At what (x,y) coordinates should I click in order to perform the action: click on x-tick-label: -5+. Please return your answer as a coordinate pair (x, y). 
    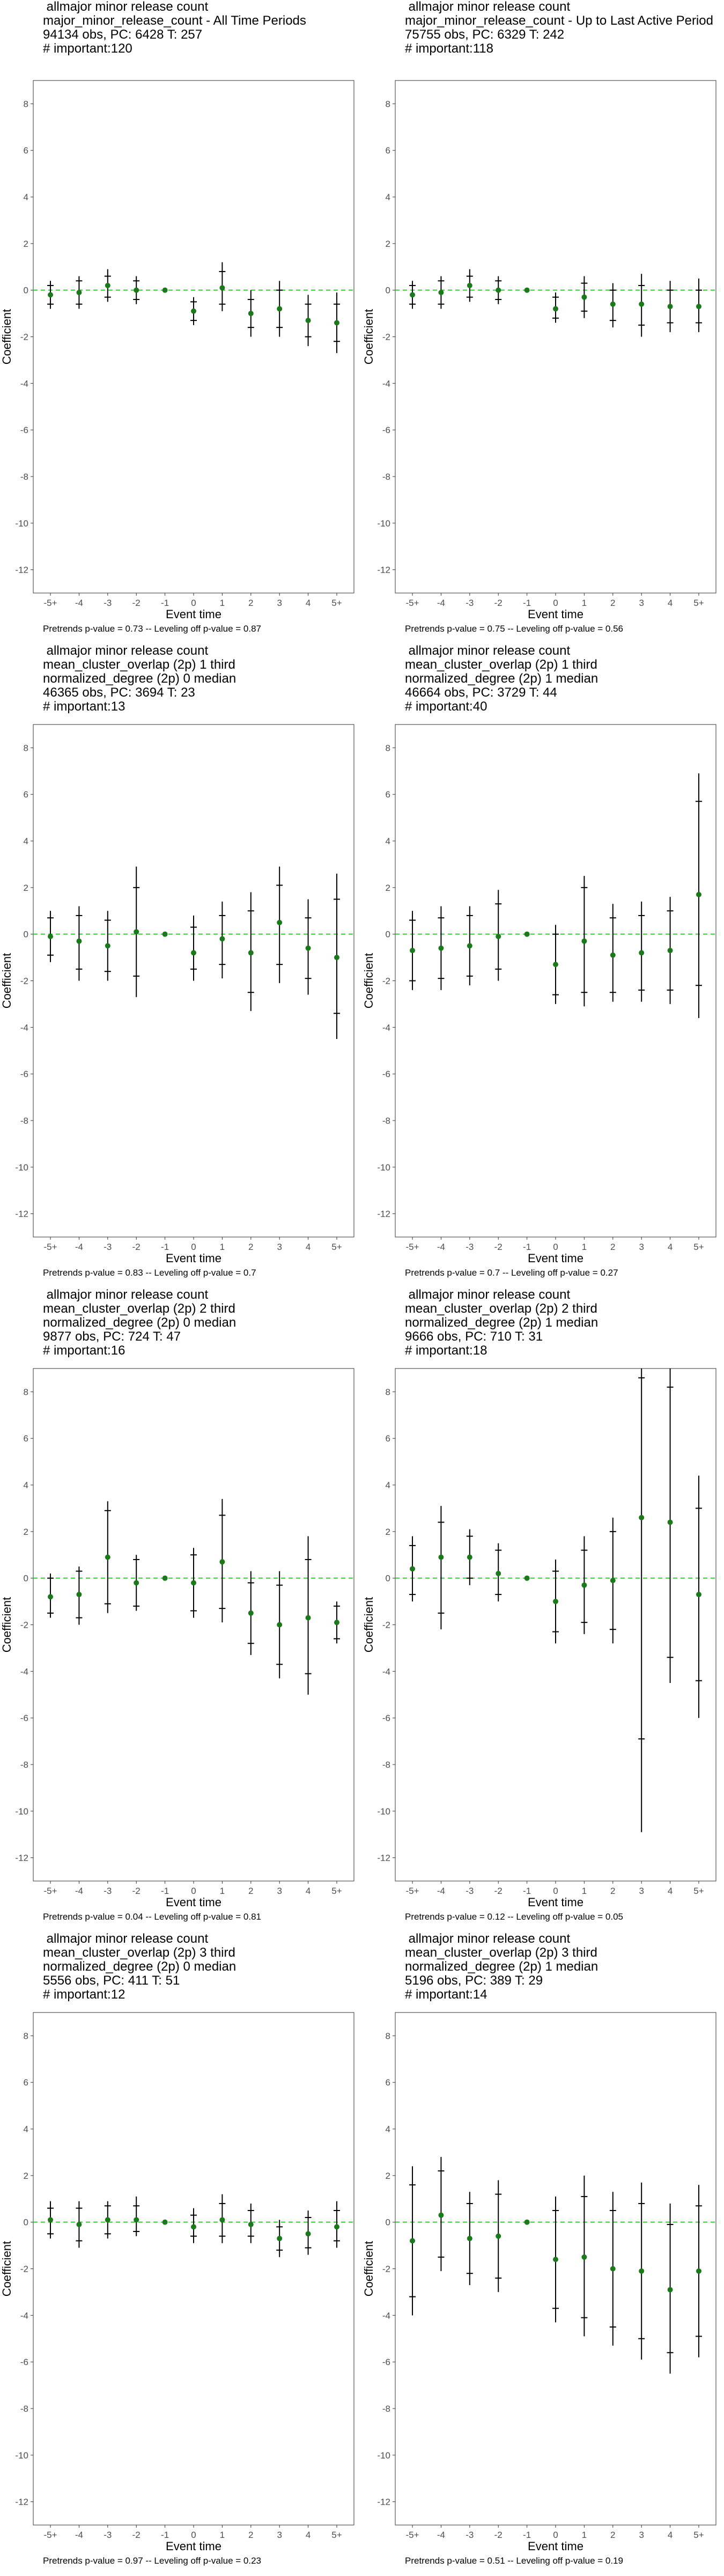
    Looking at the image, I should click on (412, 603).